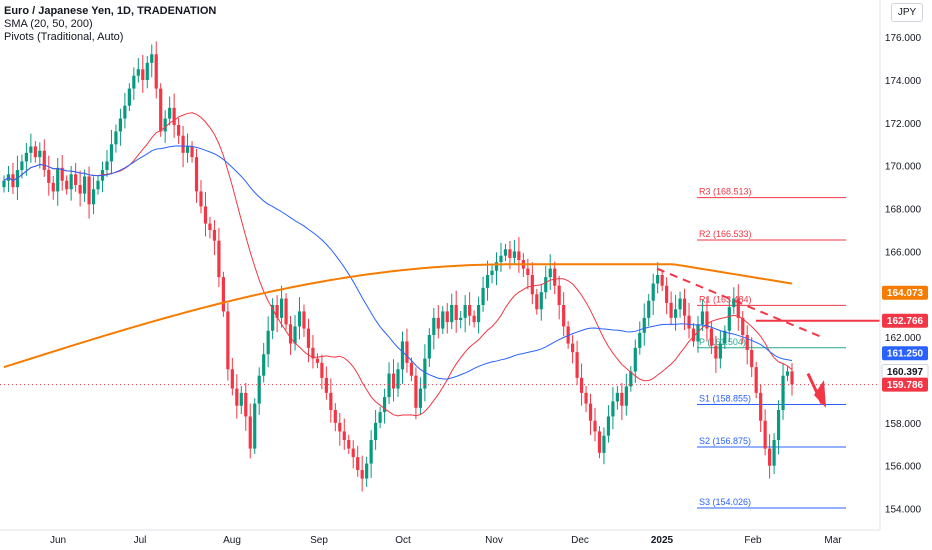 This screenshot has width=932, height=550. I want to click on price-tag-label: 164.073, so click(905, 293).